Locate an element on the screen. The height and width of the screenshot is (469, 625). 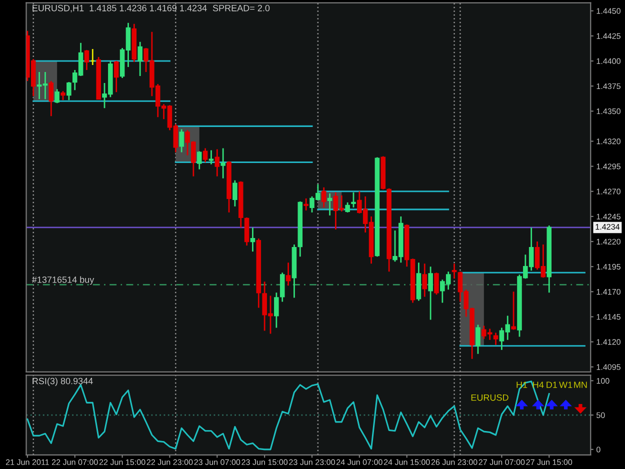
y-tick-label: 1.4375 is located at coordinates (608, 86).